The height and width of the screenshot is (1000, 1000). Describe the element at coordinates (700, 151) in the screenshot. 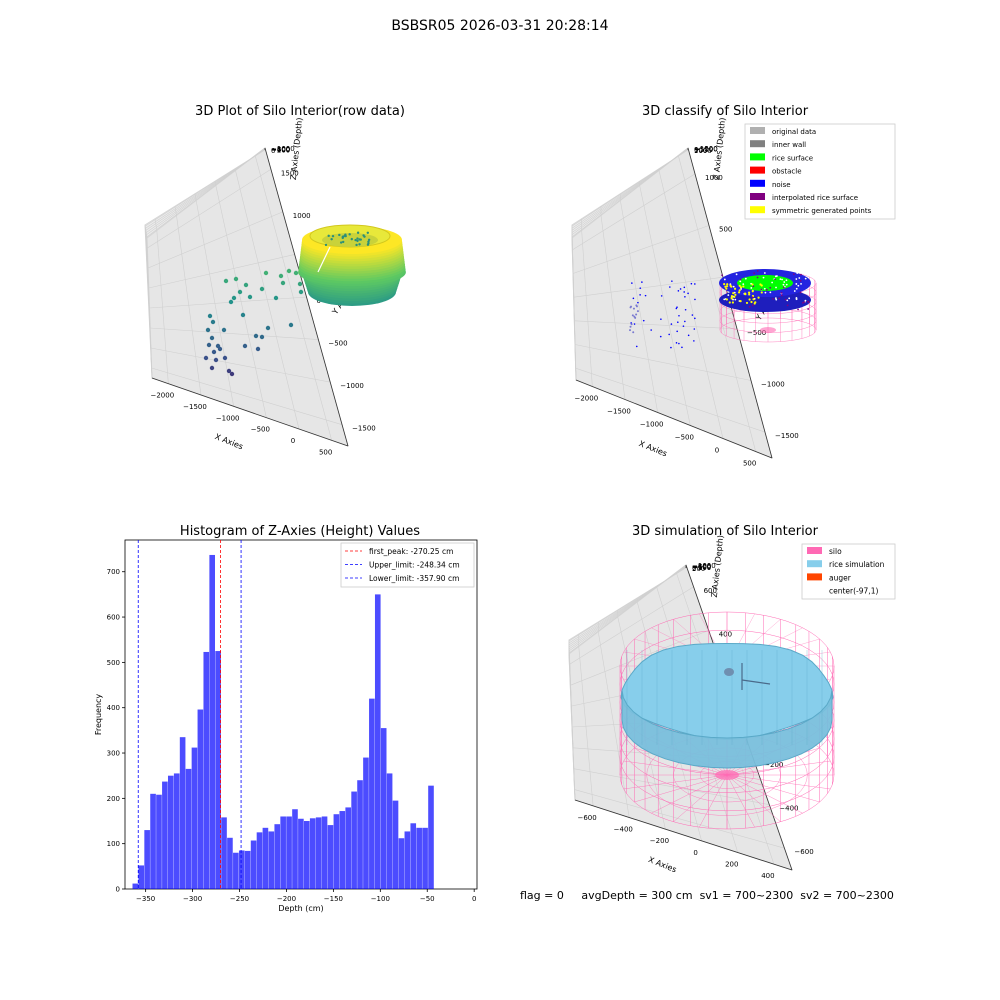

I see `z-tick-label: 500` at that location.